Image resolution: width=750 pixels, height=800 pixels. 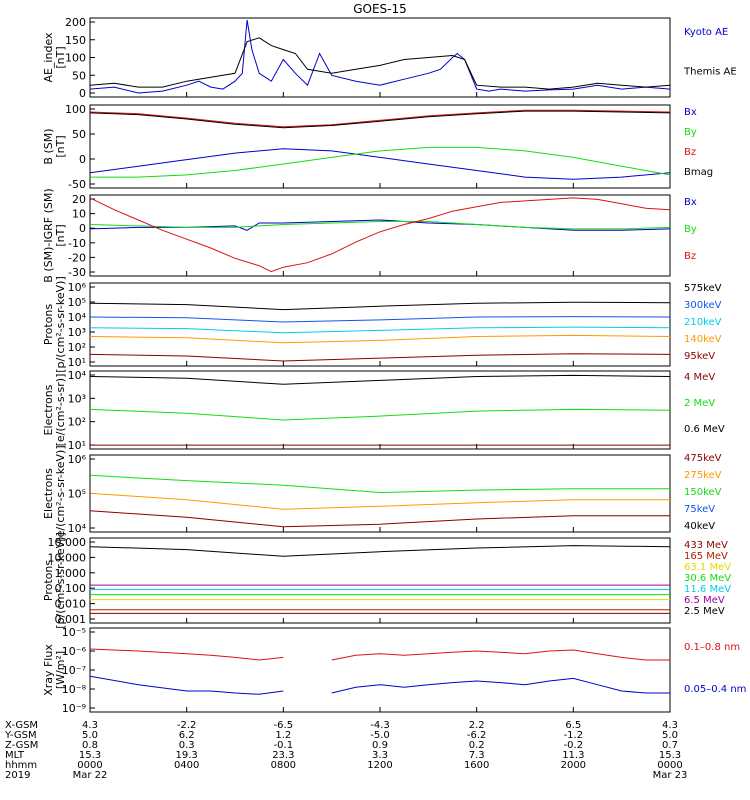 What do you see at coordinates (79, 134) in the screenshot?
I see `y-tick-label: 50` at bounding box center [79, 134].